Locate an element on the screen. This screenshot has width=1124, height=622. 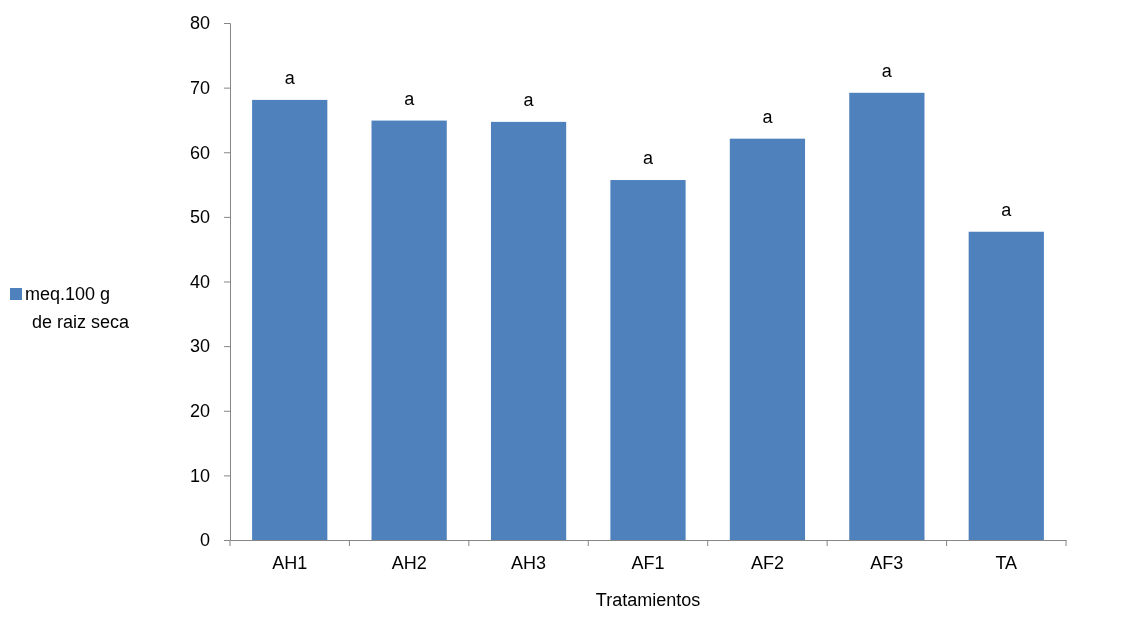
x-tick-label: AH1 is located at coordinates (290, 562).